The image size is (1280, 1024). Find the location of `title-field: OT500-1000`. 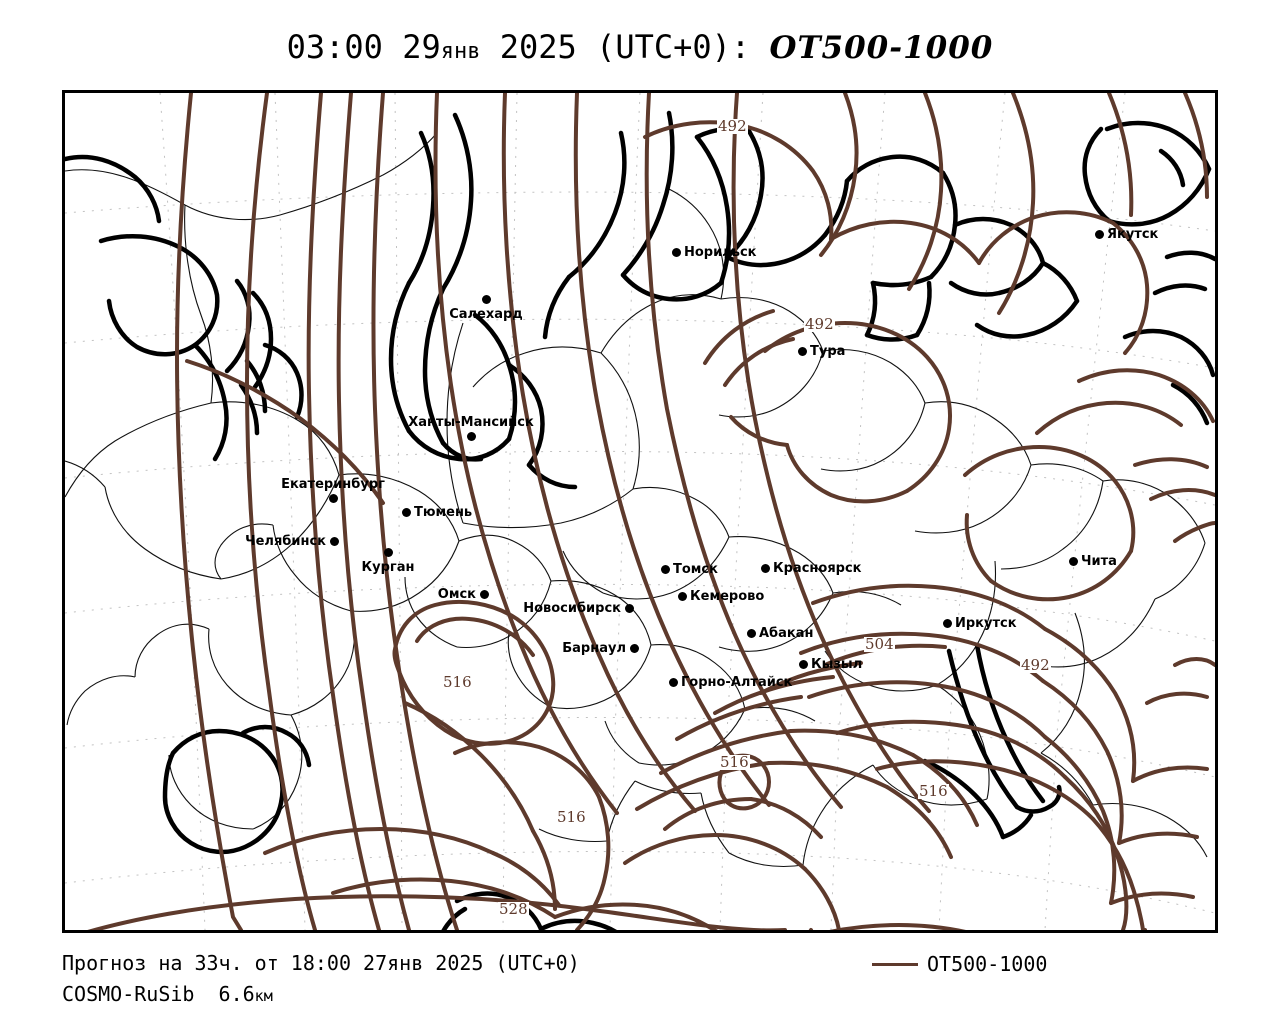

title-field: OT500-1000 is located at coordinates (881, 48).